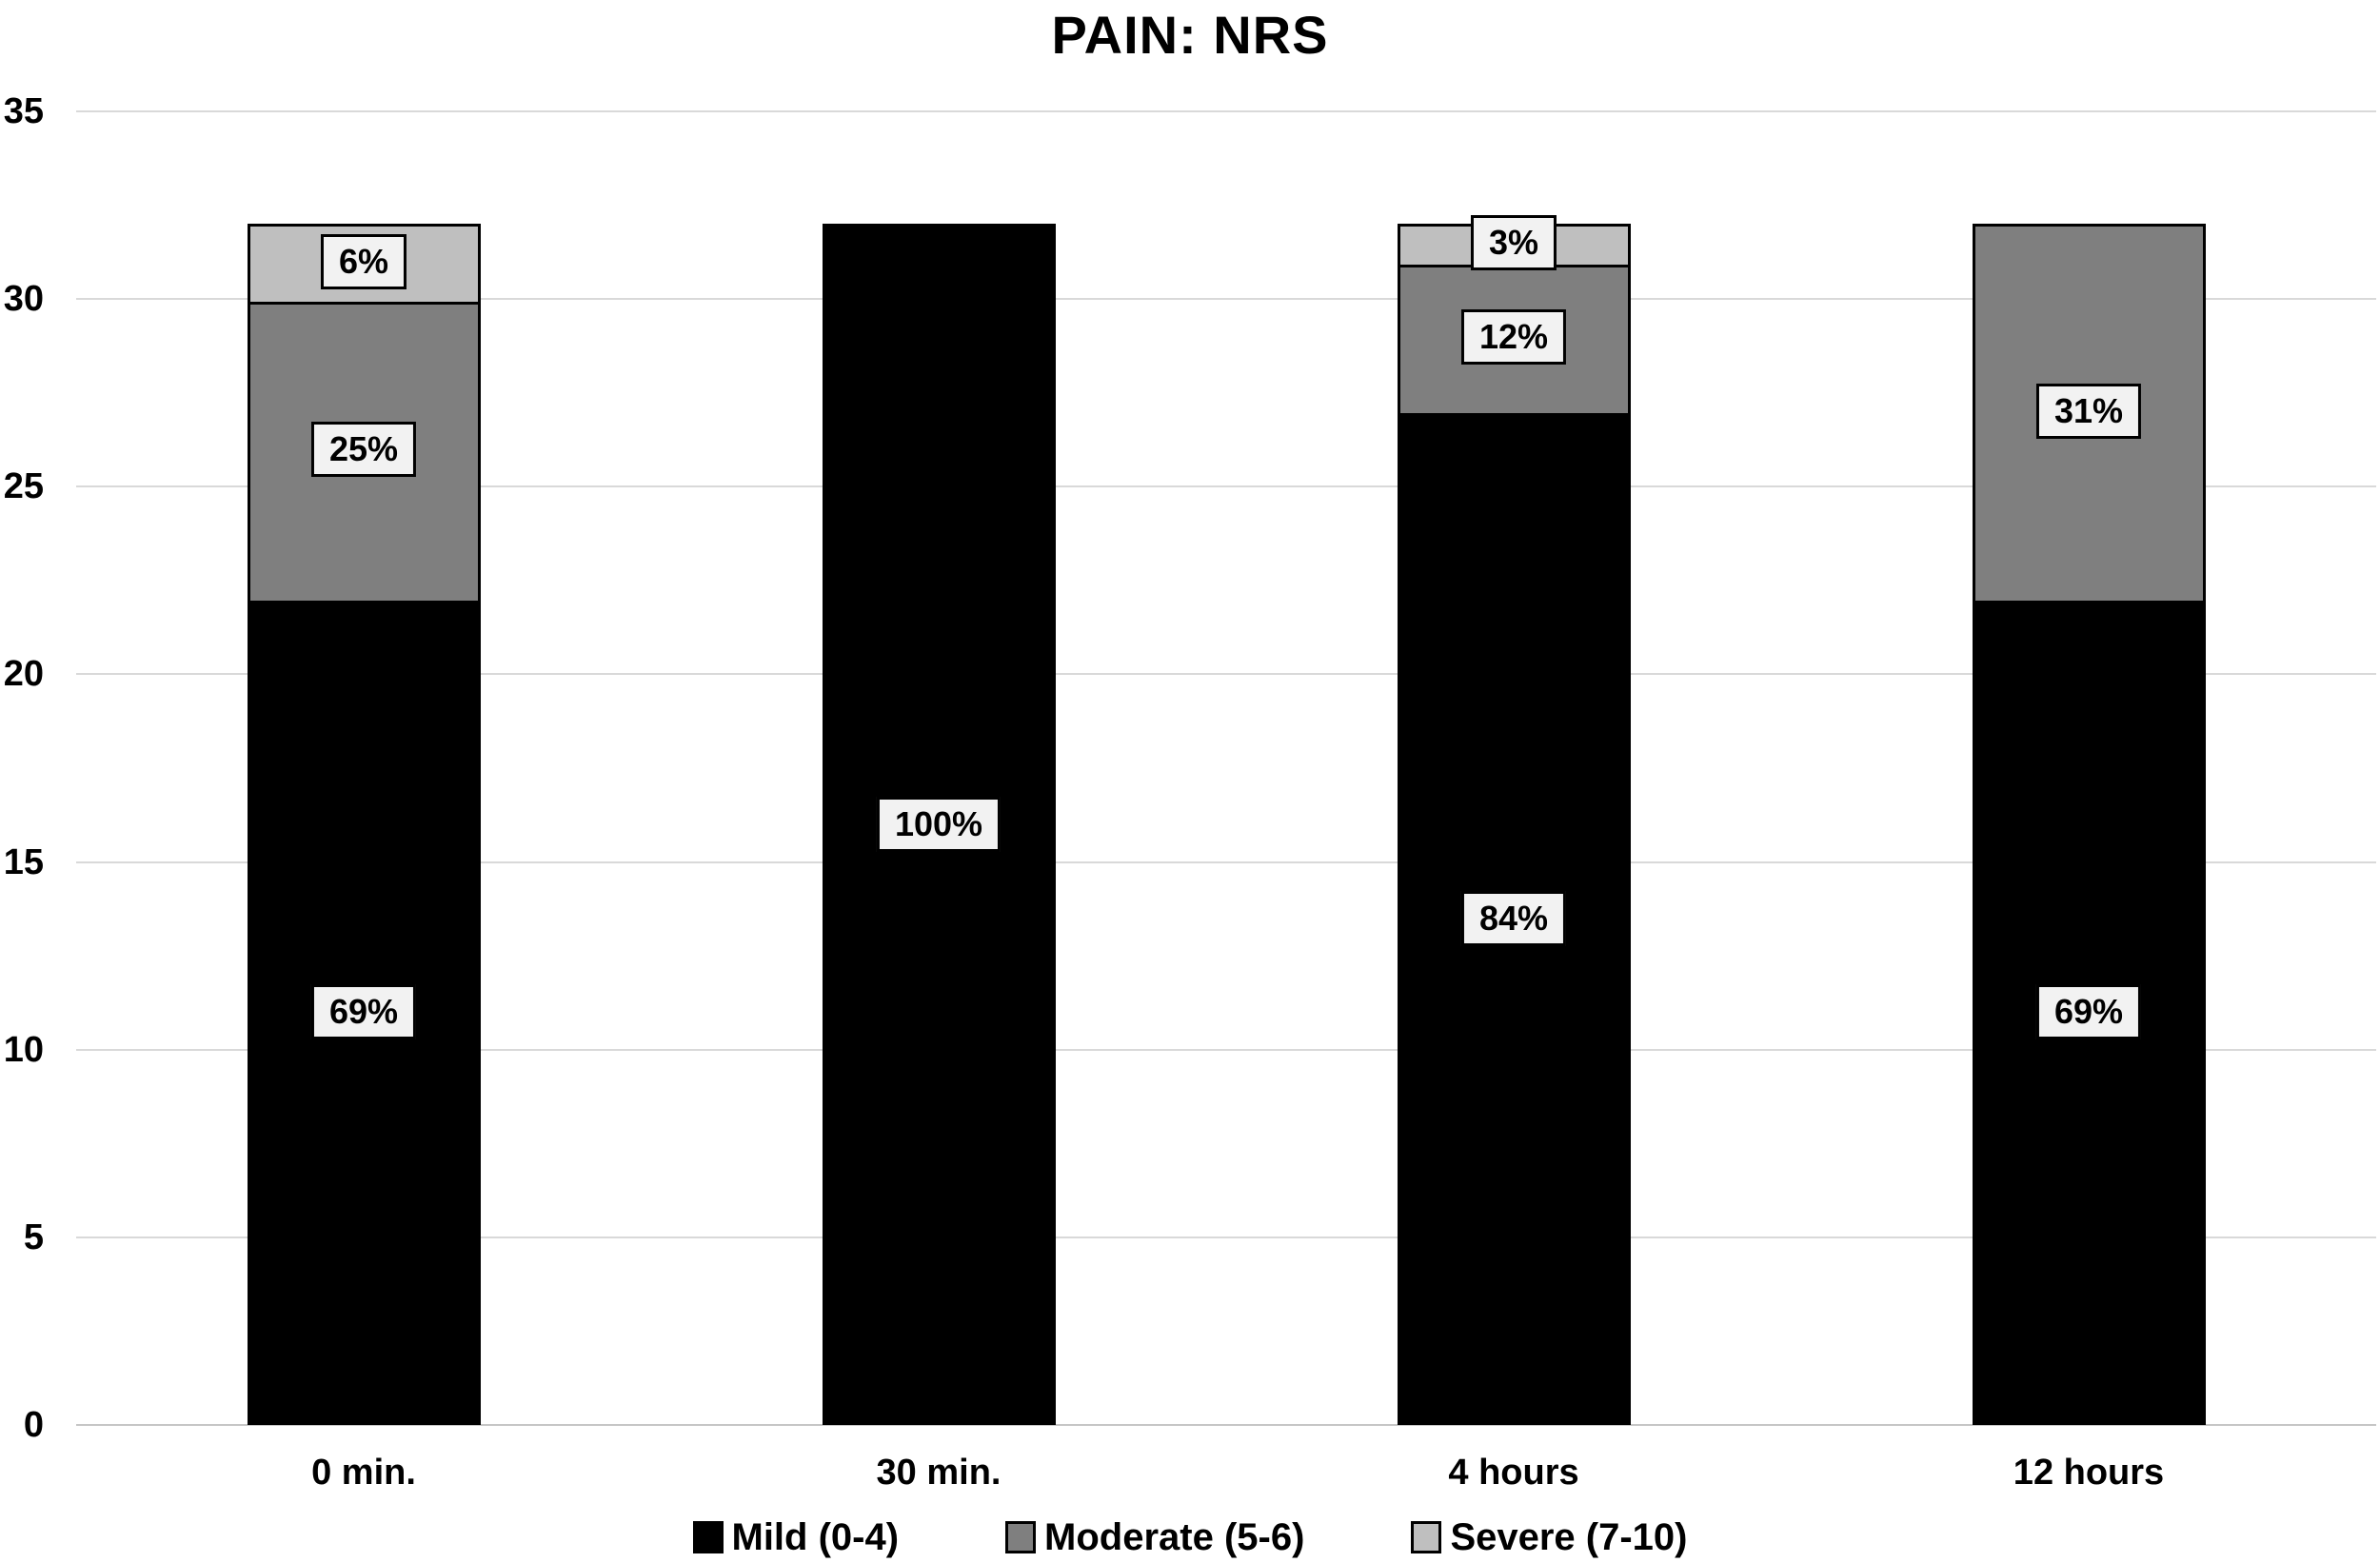 This screenshot has width=2380, height=1563. I want to click on legend-item-mild-0-4: Mild (0-4), so click(796, 1537).